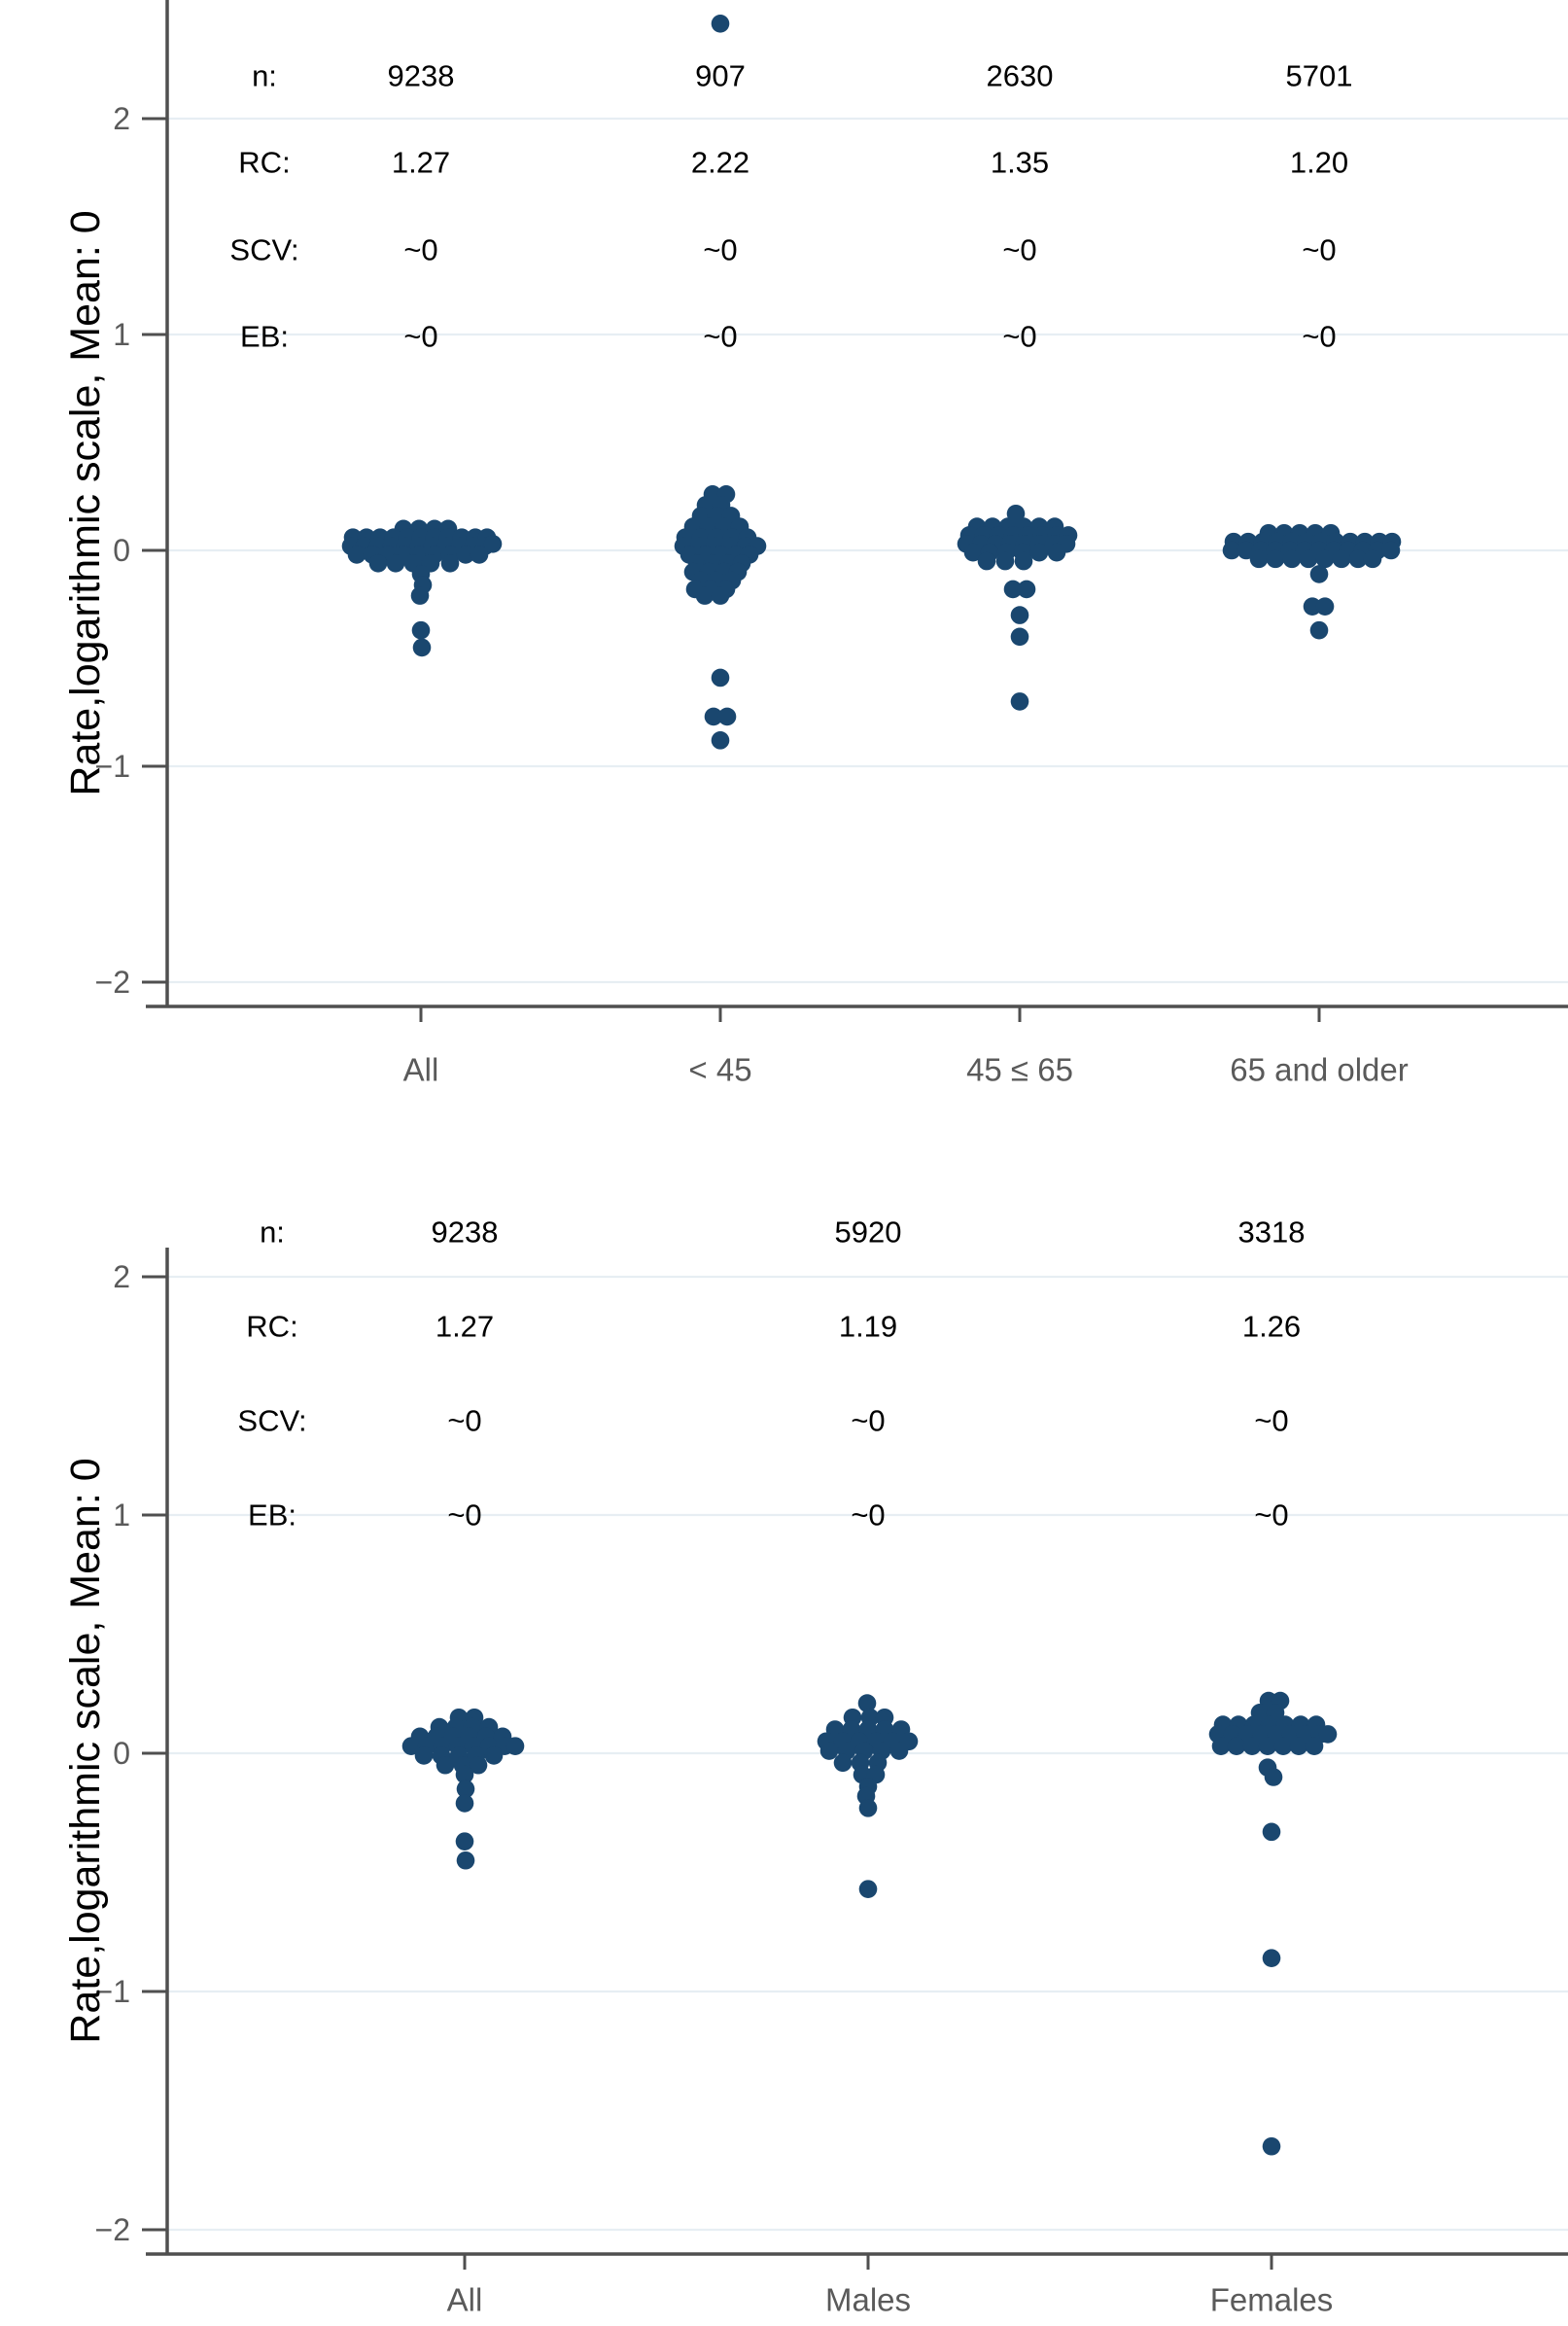 The height and width of the screenshot is (2326, 1568). What do you see at coordinates (1319, 76) in the screenshot?
I see `annotation-value: 5701` at bounding box center [1319, 76].